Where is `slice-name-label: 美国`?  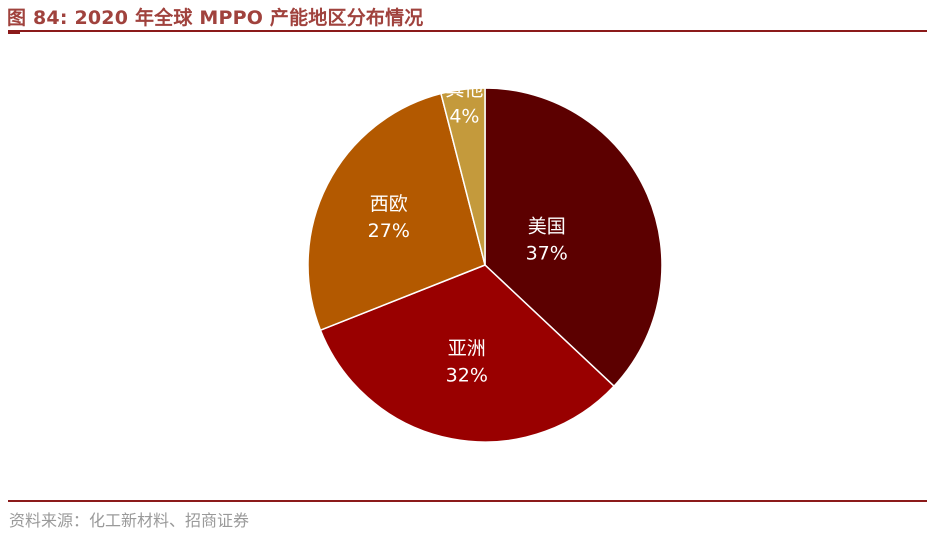 slice-name-label: 美国 is located at coordinates (547, 226).